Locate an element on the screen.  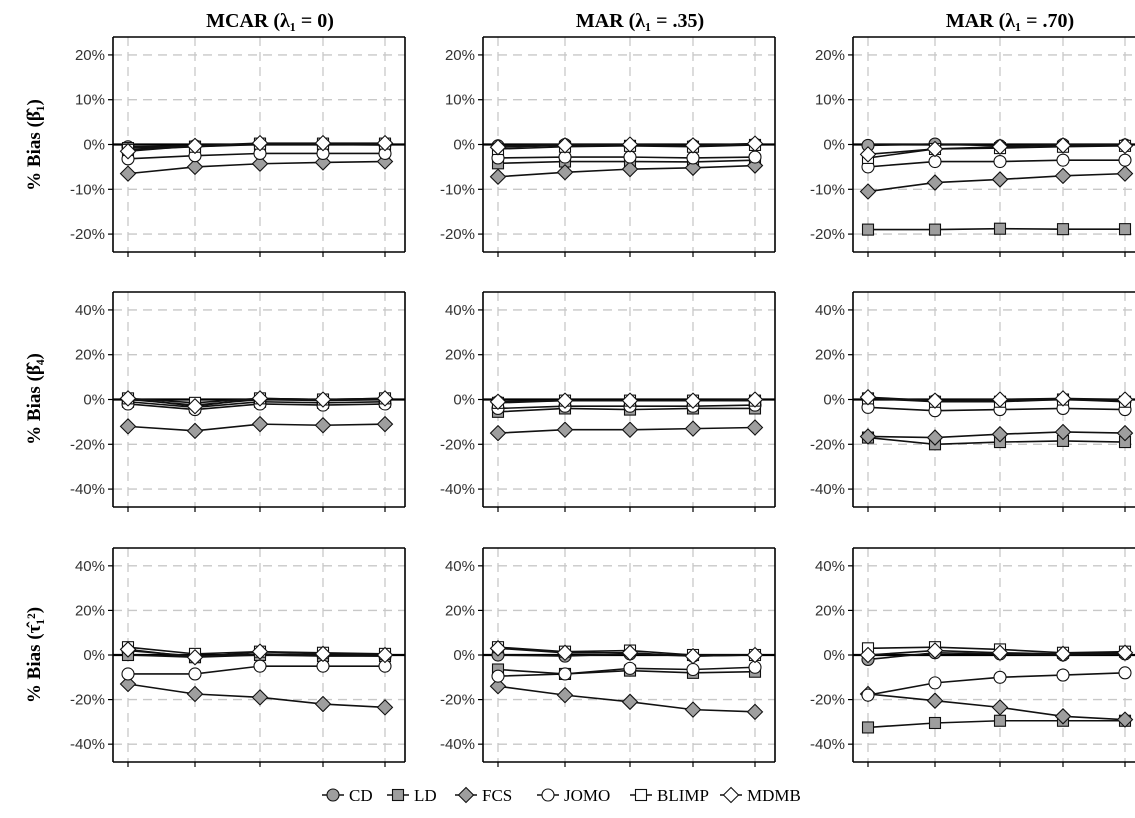
column-title-mcar: MCAR (λ₁ = 0) is located at coordinates (270, 21).